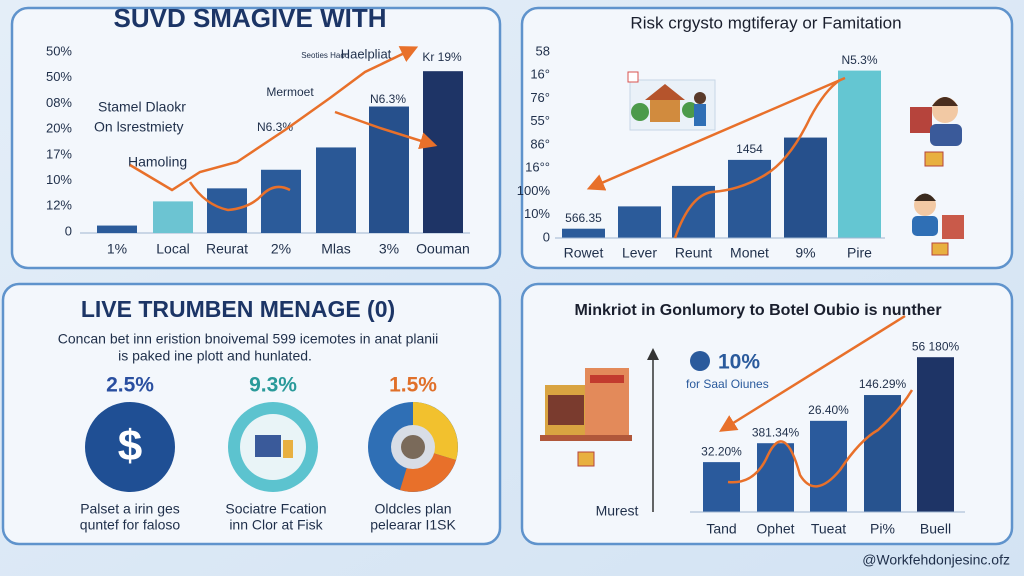  I want to click on x-tick-label: Pire, so click(859, 253).